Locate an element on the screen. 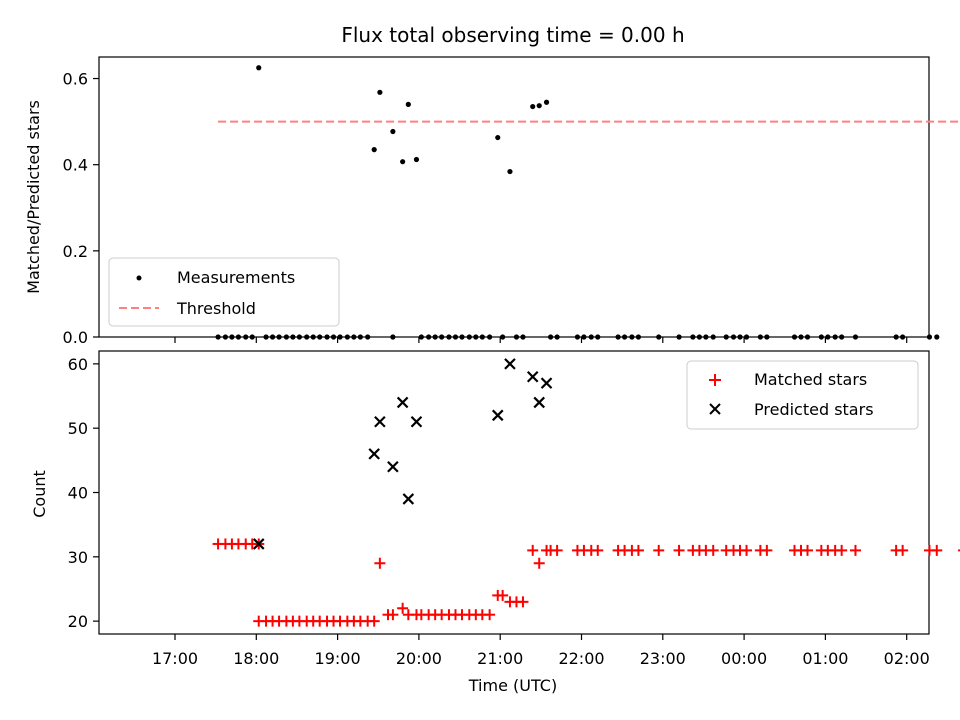 The image size is (960, 720). top-x-ticks is located at coordinates (541, 340).